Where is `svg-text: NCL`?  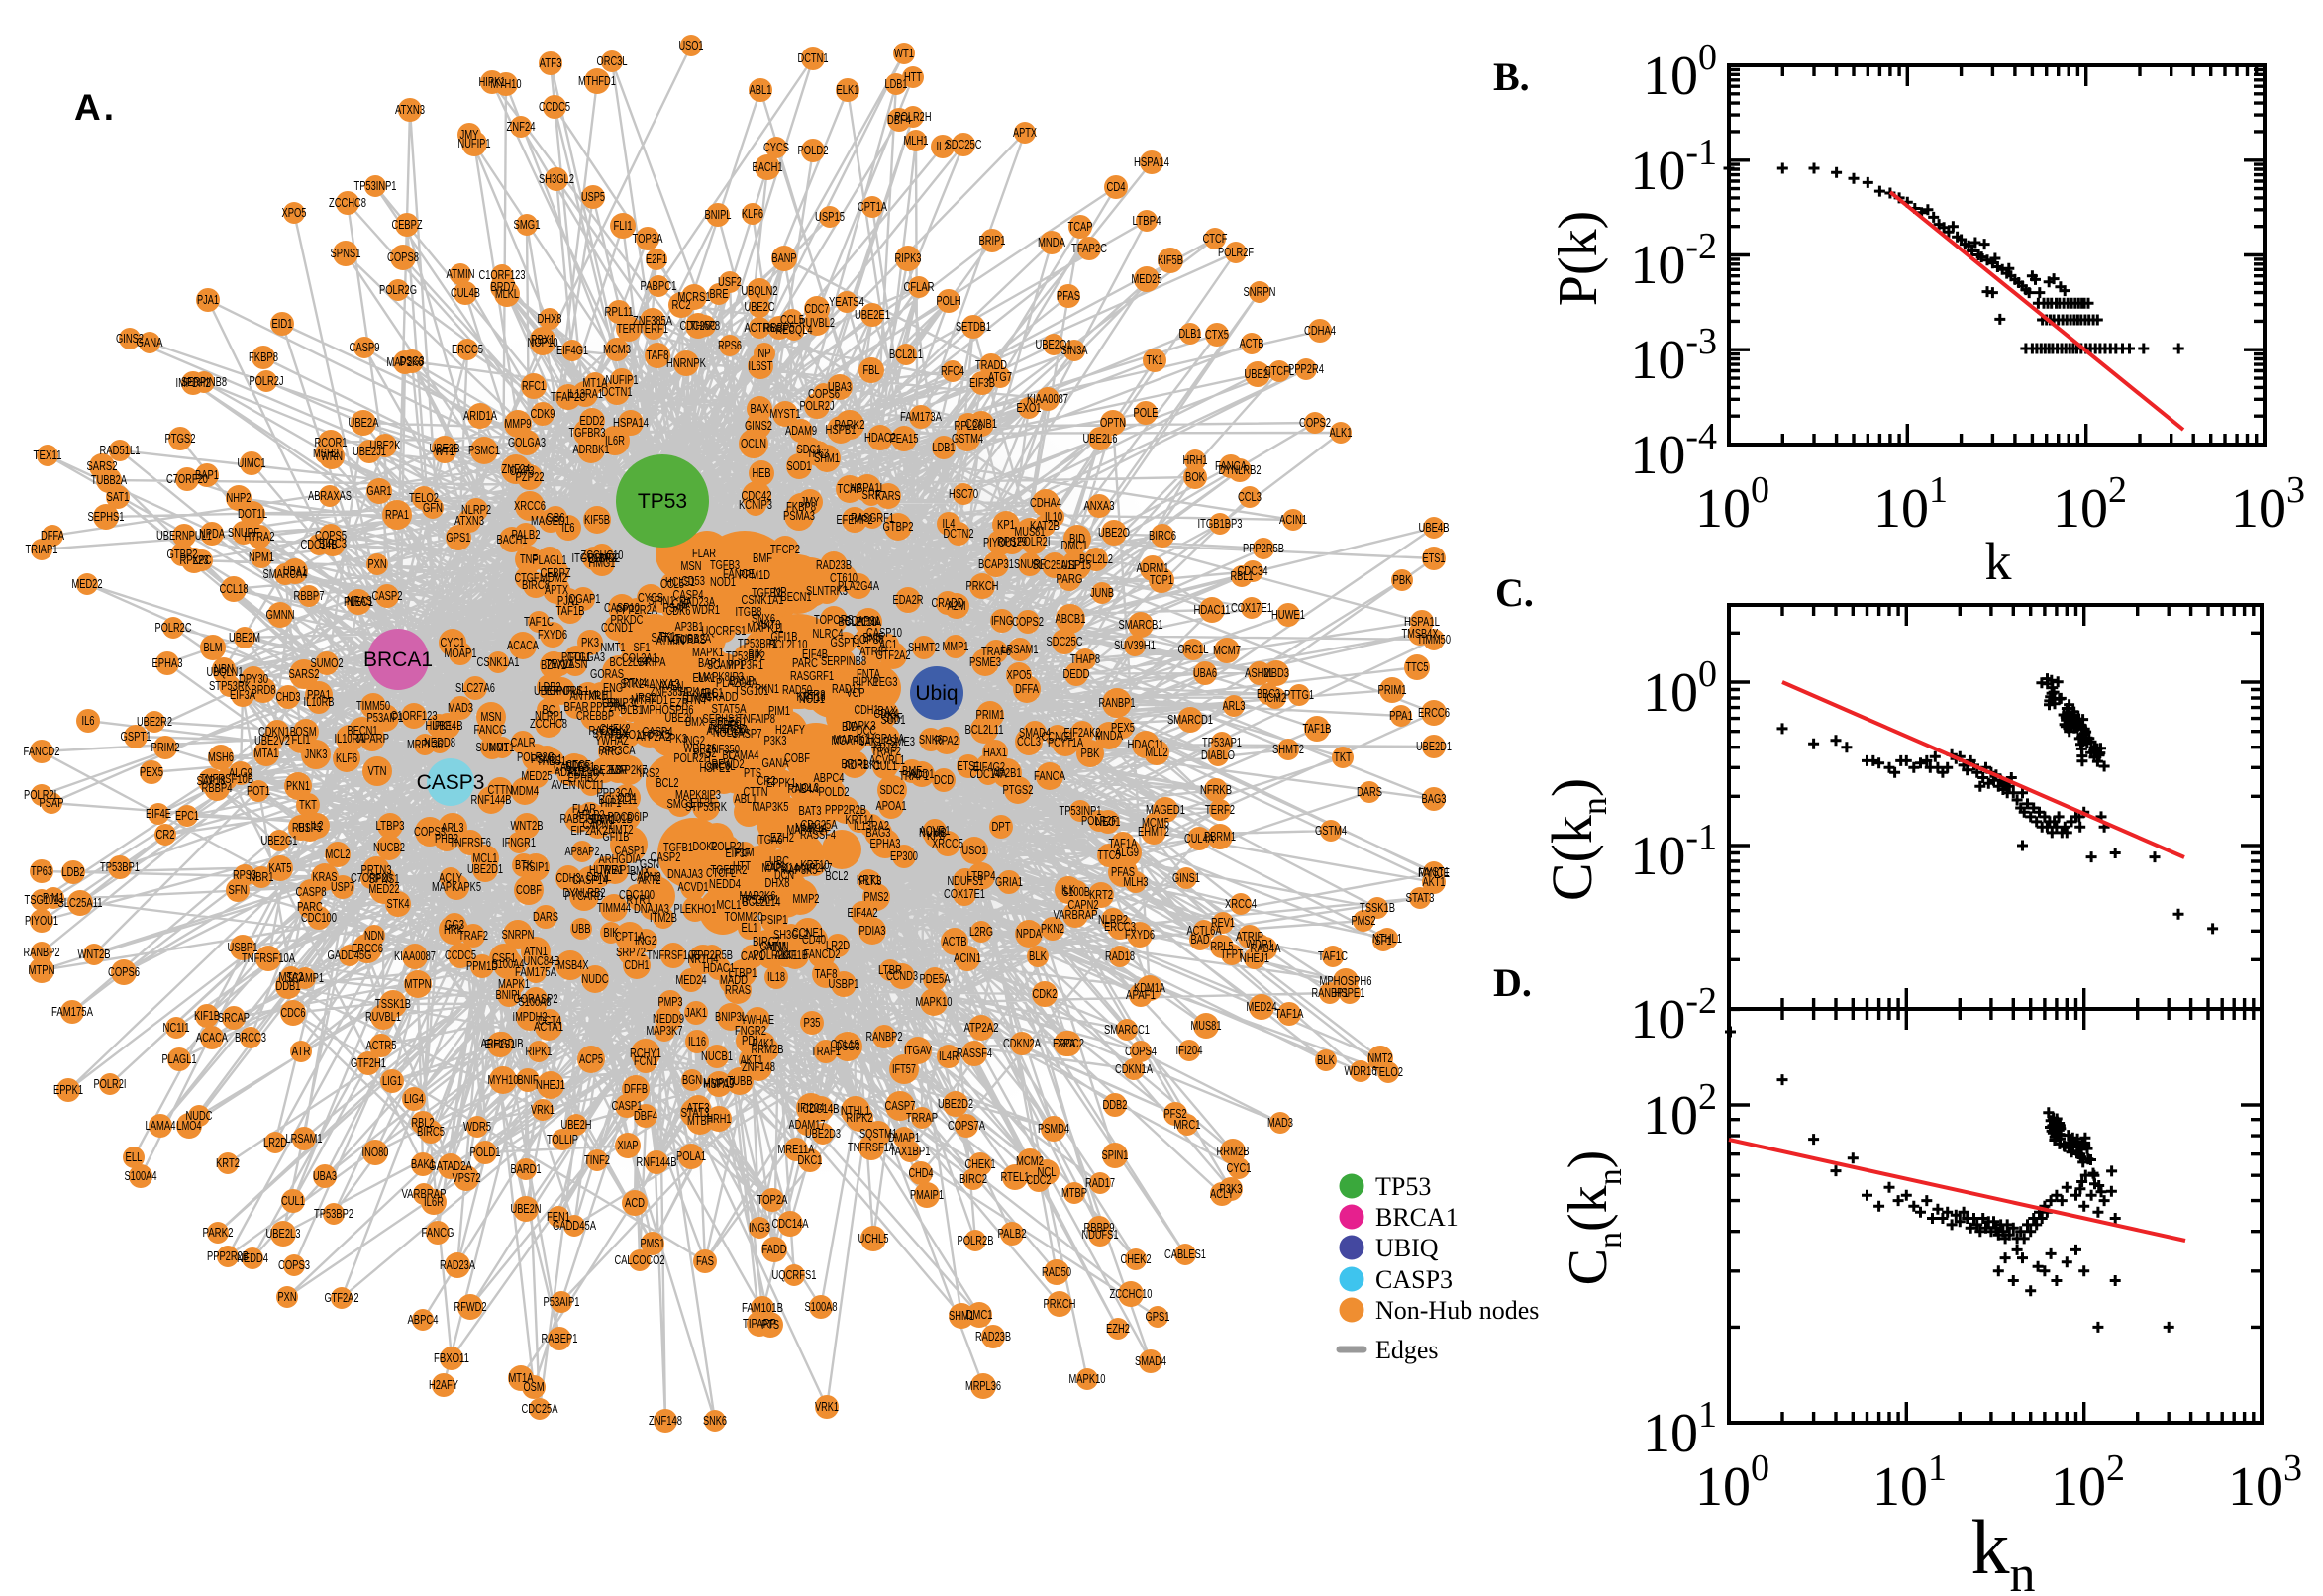 svg-text: NCL is located at coordinates (1048, 1171).